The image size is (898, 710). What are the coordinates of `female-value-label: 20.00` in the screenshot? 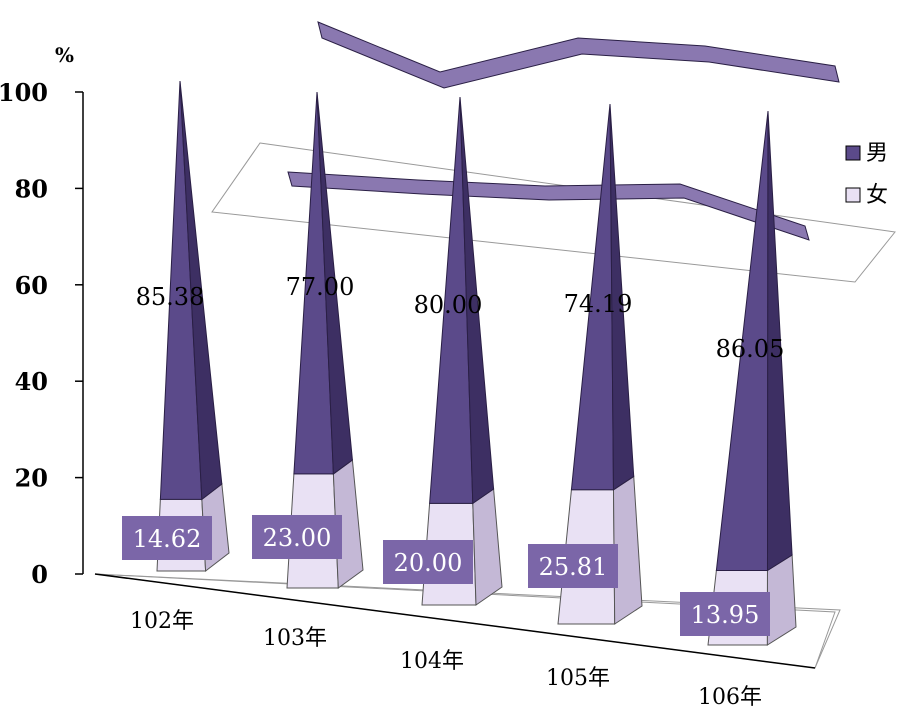 It's located at (428, 563).